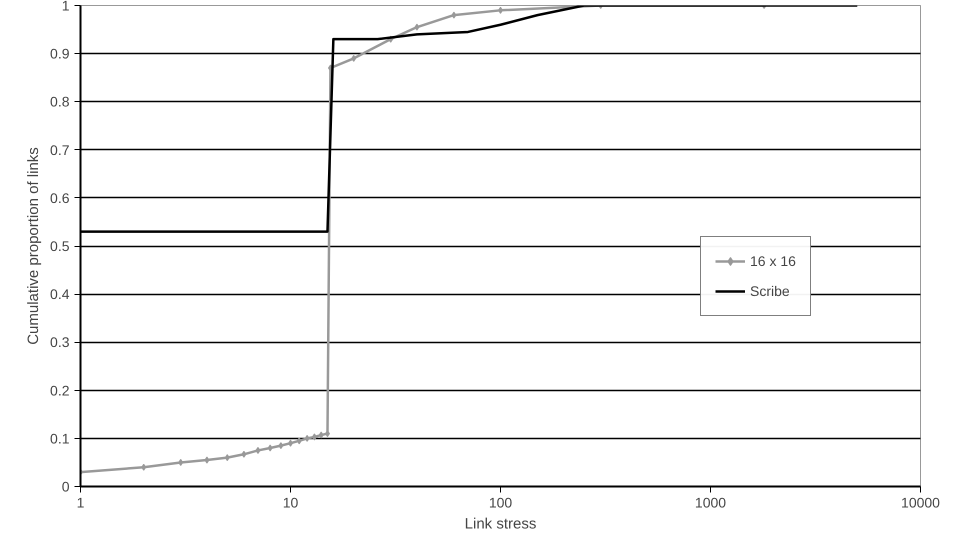  What do you see at coordinates (66, 486) in the screenshot?
I see `y-tick-label: 0` at bounding box center [66, 486].